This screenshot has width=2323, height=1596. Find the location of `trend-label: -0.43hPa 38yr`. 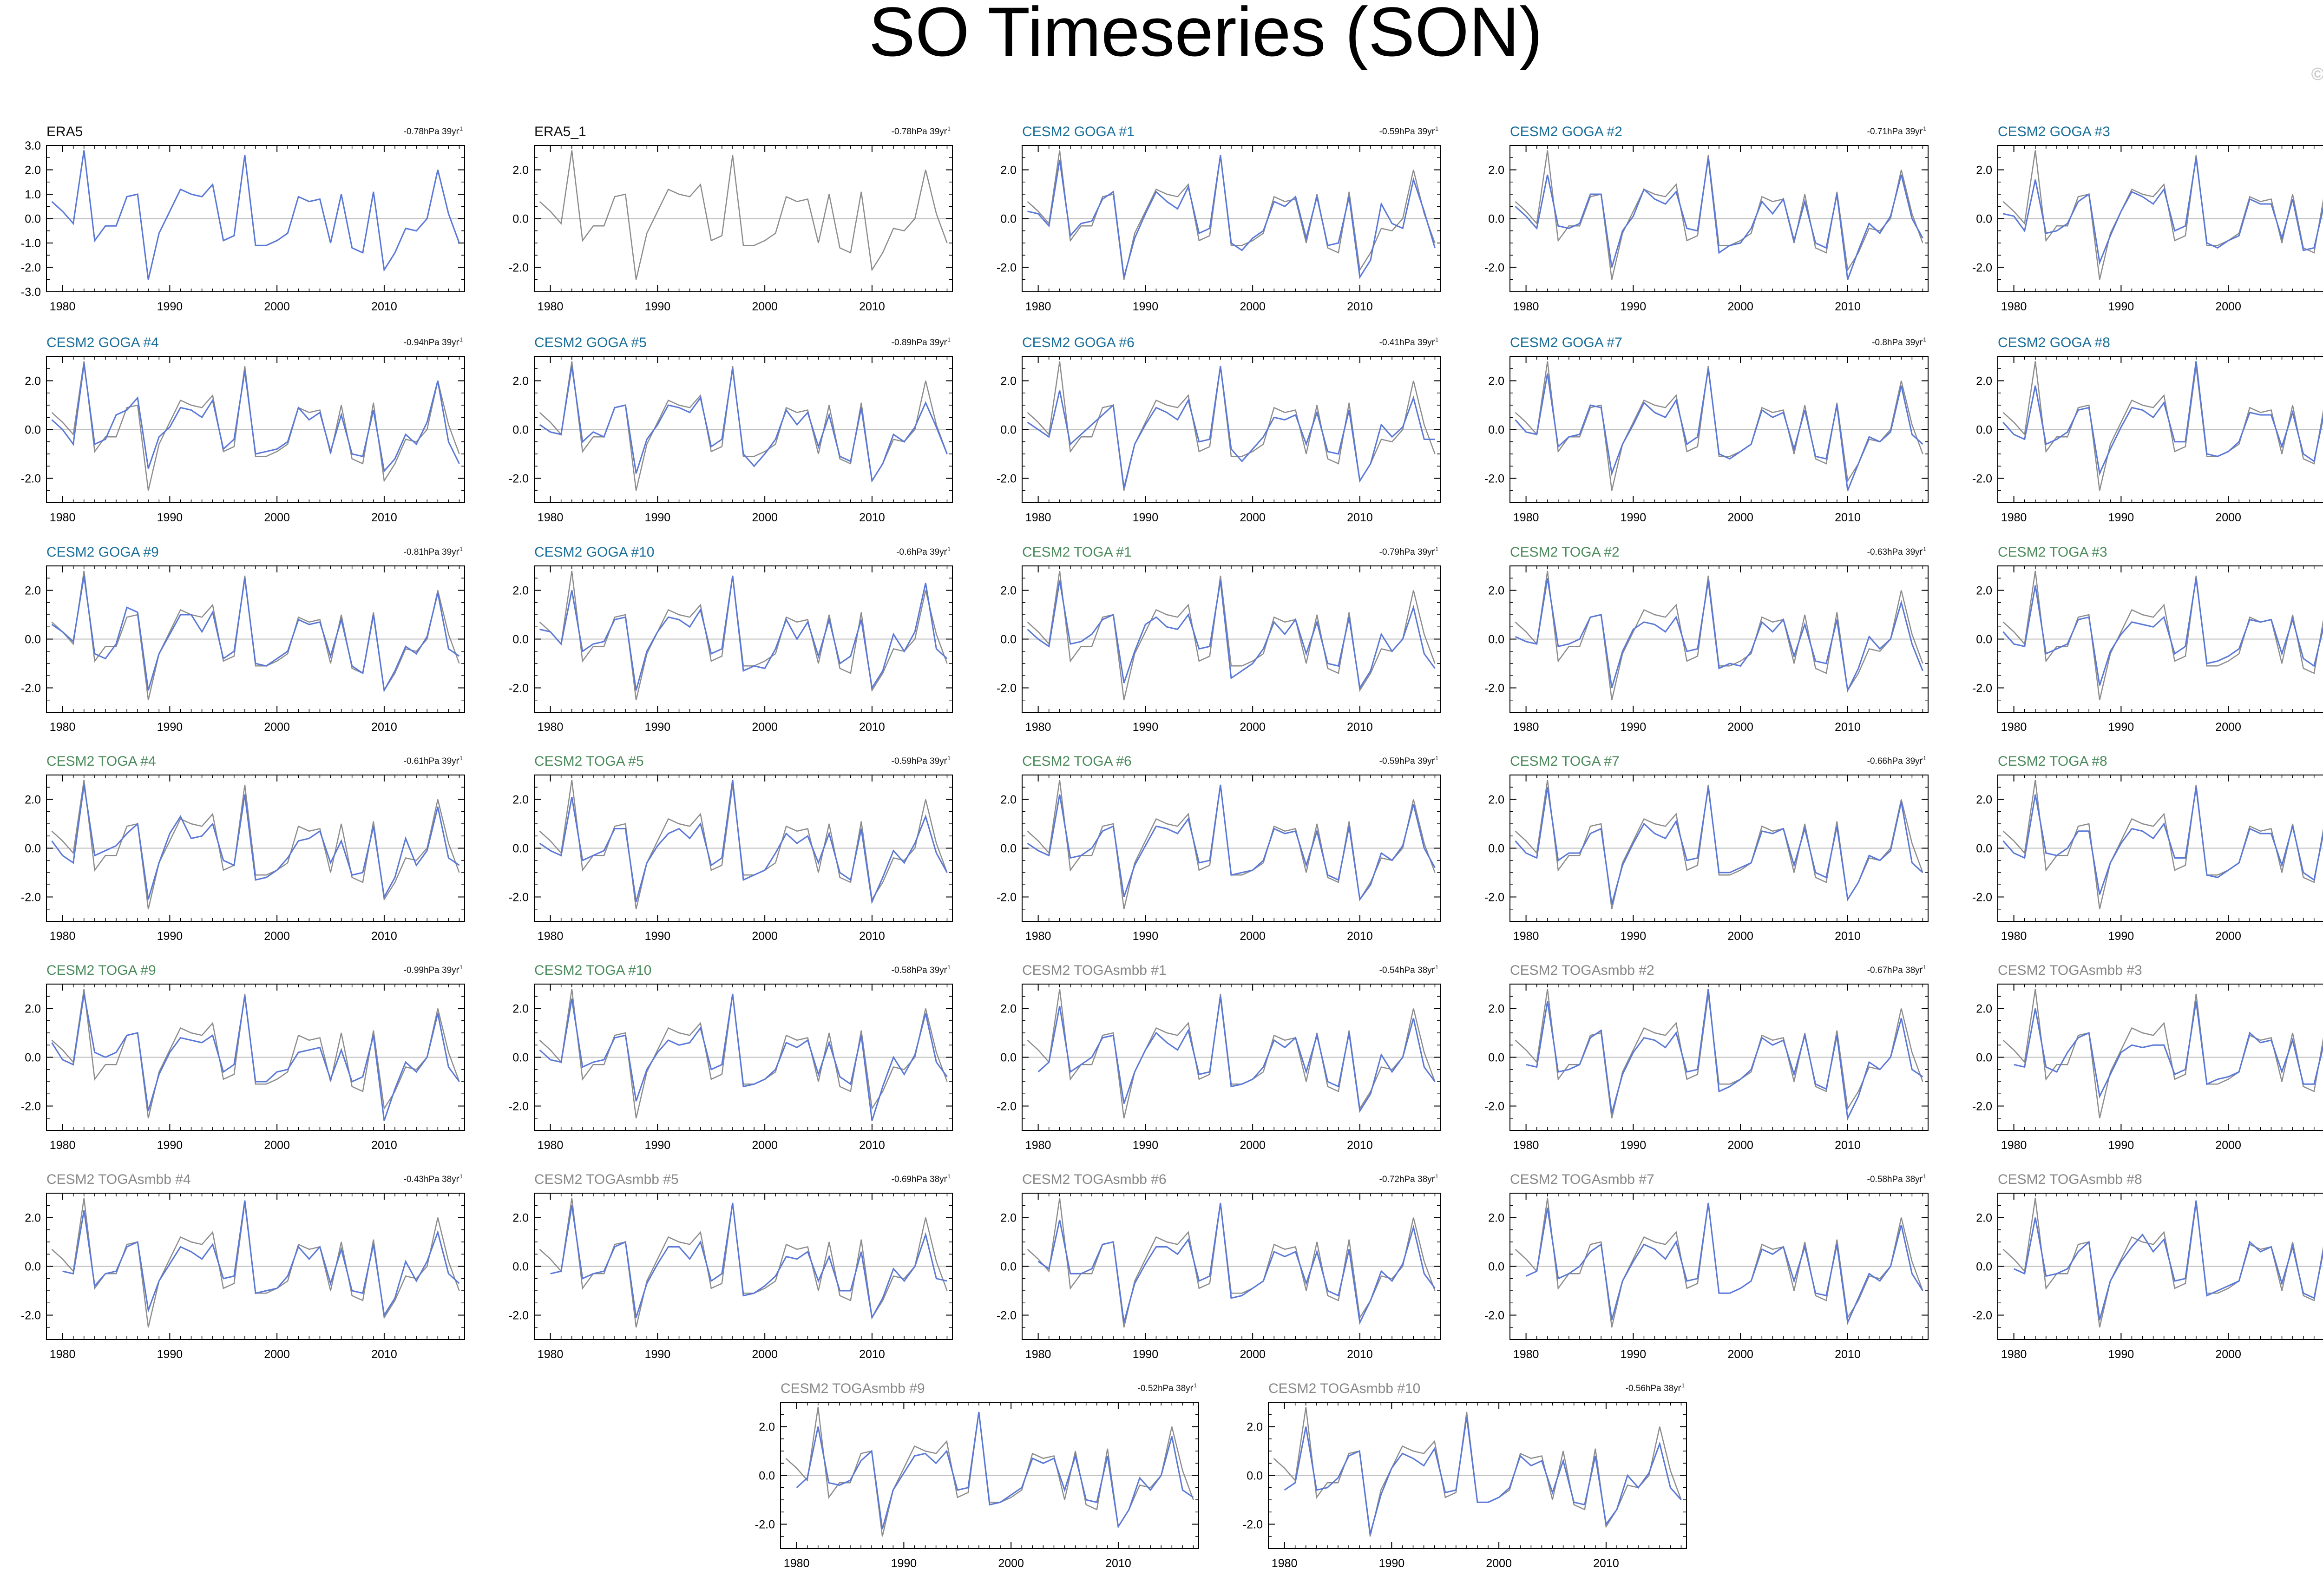

trend-label: -0.43hPa 38yr is located at coordinates (431, 1179).